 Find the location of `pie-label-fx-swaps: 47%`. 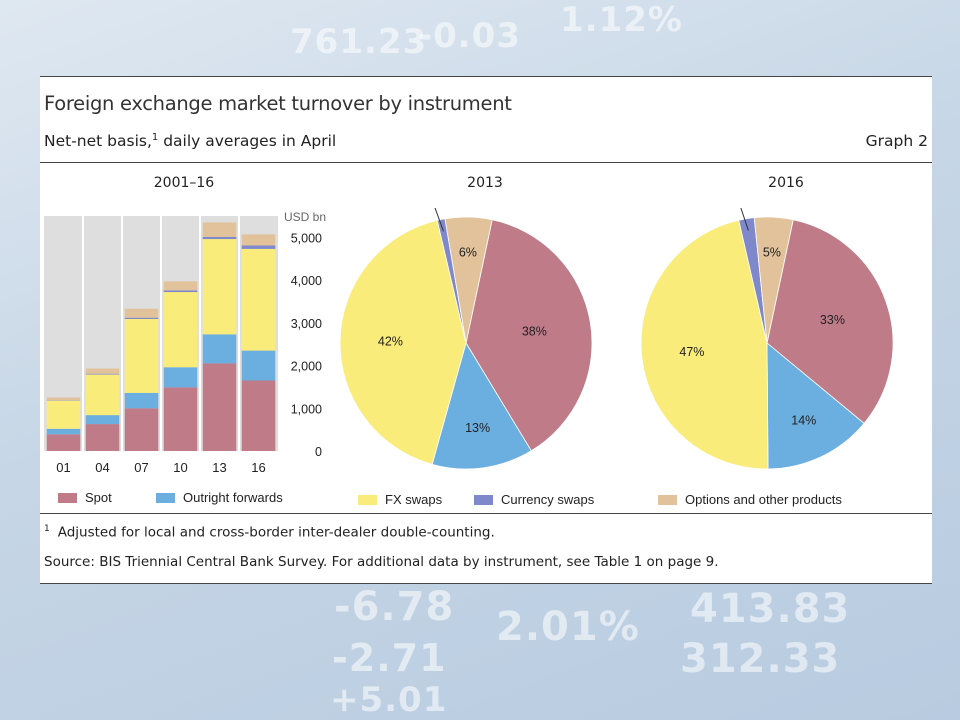

pie-label-fx-swaps: 47% is located at coordinates (691, 352).